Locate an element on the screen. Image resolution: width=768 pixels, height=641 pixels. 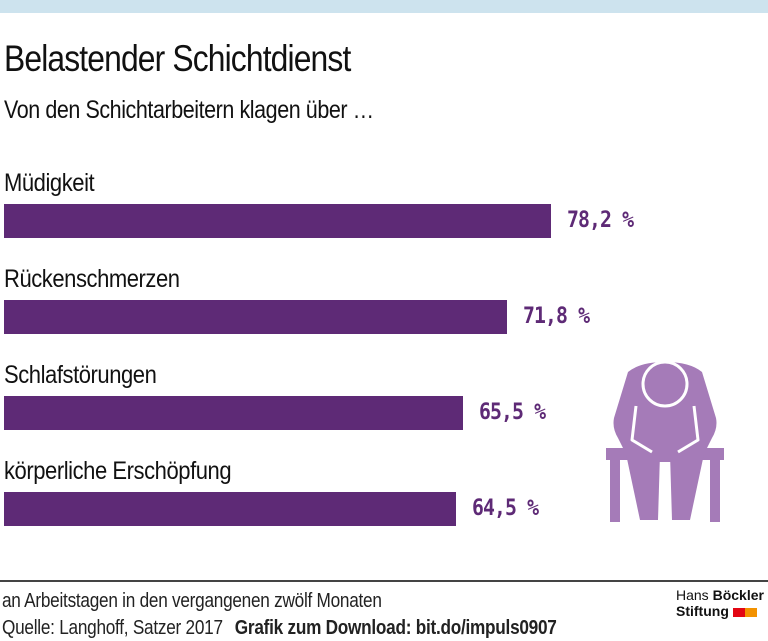
figure-head is located at coordinates (665, 384).